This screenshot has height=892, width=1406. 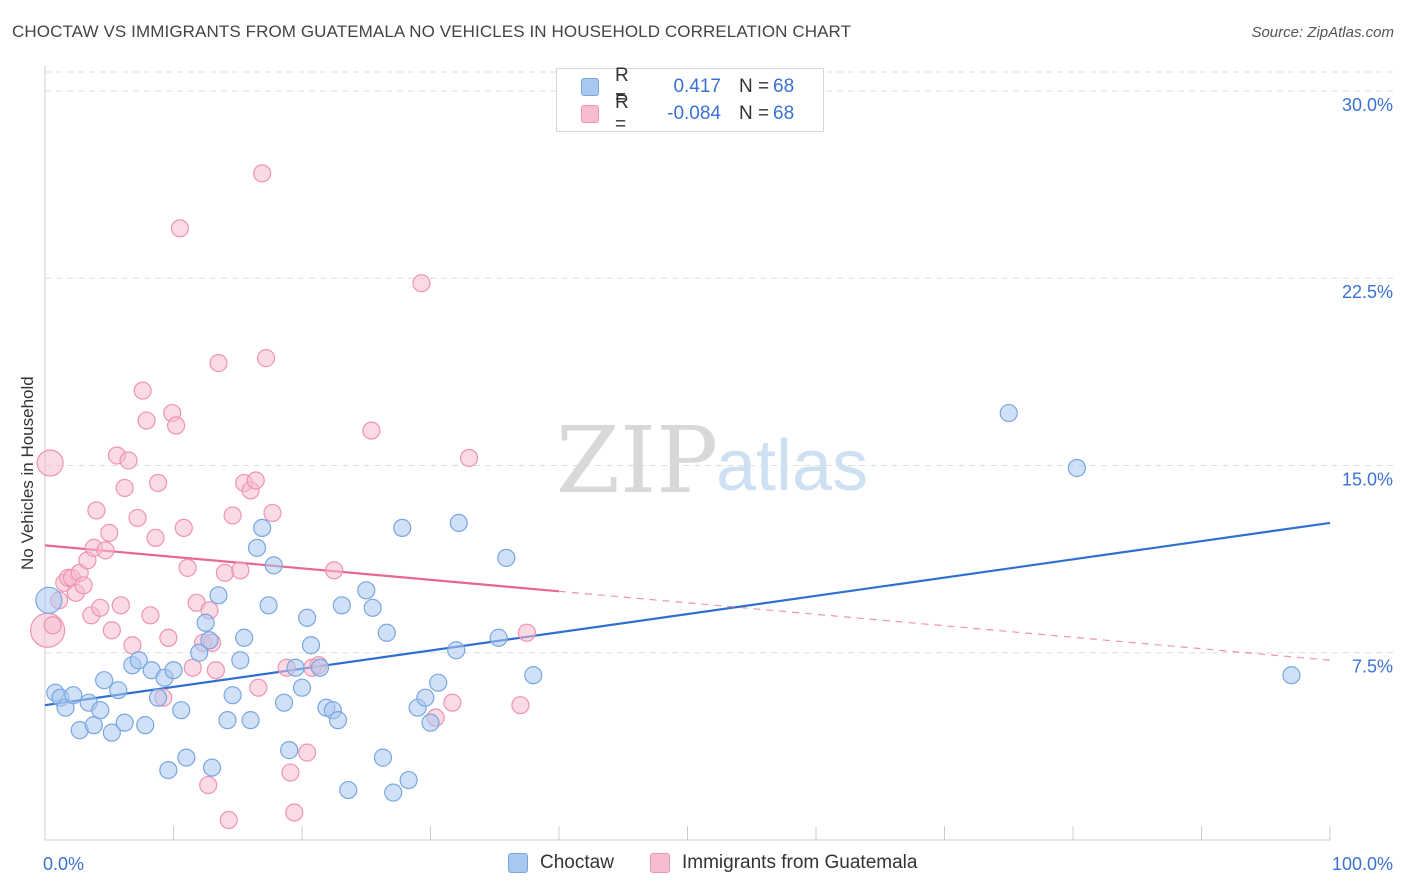 What do you see at coordinates (577, 862) in the screenshot?
I see `legend-label-choctaw: Choctaw` at bounding box center [577, 862].